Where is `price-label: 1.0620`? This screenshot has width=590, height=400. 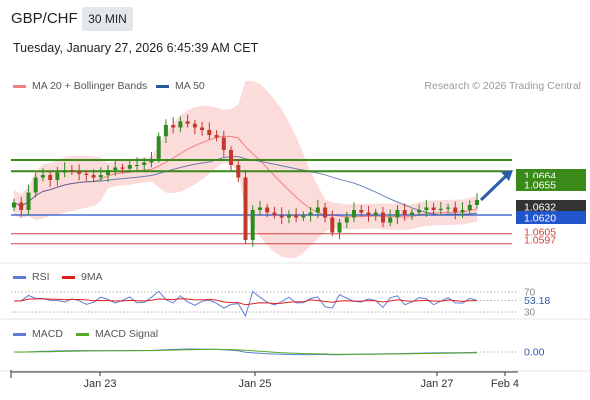 price-label: 1.0620 is located at coordinates (540, 219).